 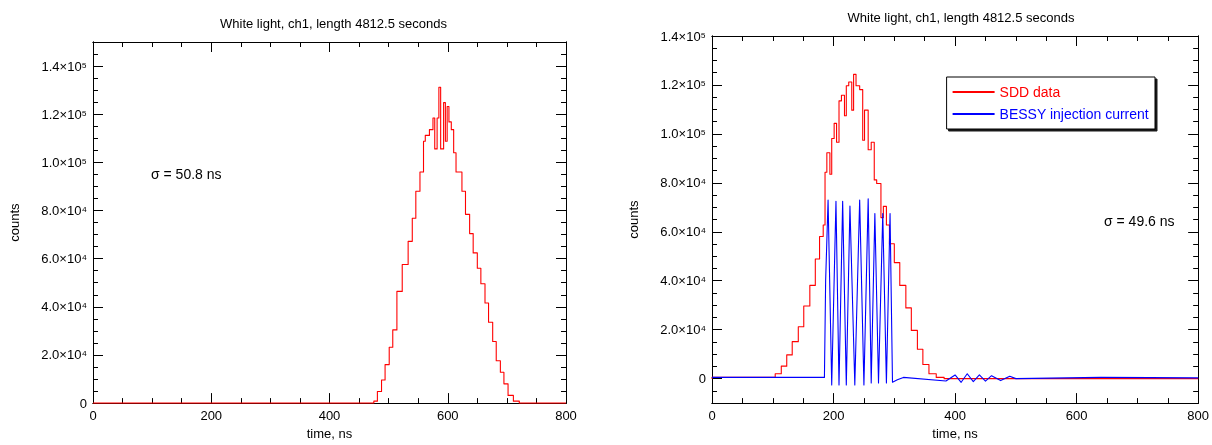 What do you see at coordinates (1139, 221) in the screenshot?
I see `annotation: σ = 49.6 ns` at bounding box center [1139, 221].